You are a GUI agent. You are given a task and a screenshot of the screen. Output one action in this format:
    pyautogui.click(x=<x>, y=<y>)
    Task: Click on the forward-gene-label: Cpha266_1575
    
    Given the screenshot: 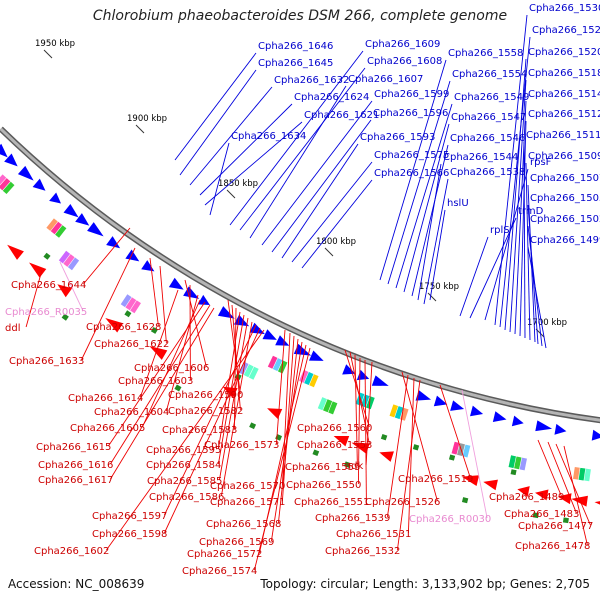 What is the action you would take?
    pyautogui.click(x=411, y=155)
    